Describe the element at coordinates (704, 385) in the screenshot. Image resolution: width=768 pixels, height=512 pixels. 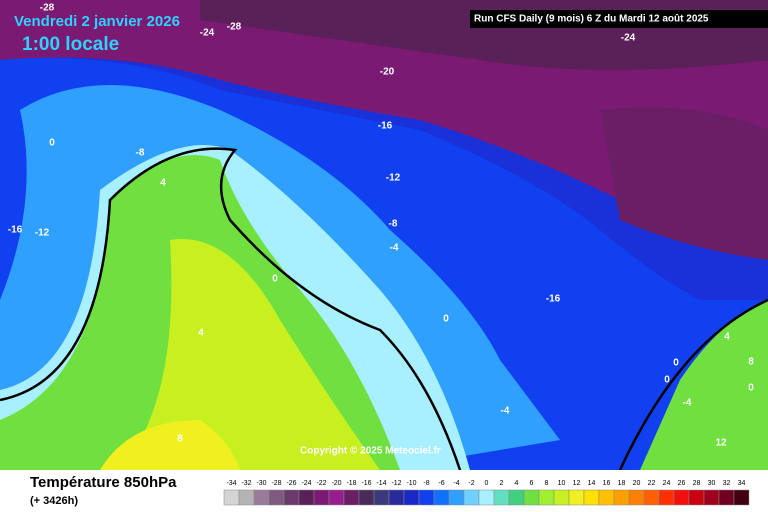
I see `mild-region-east` at that location.